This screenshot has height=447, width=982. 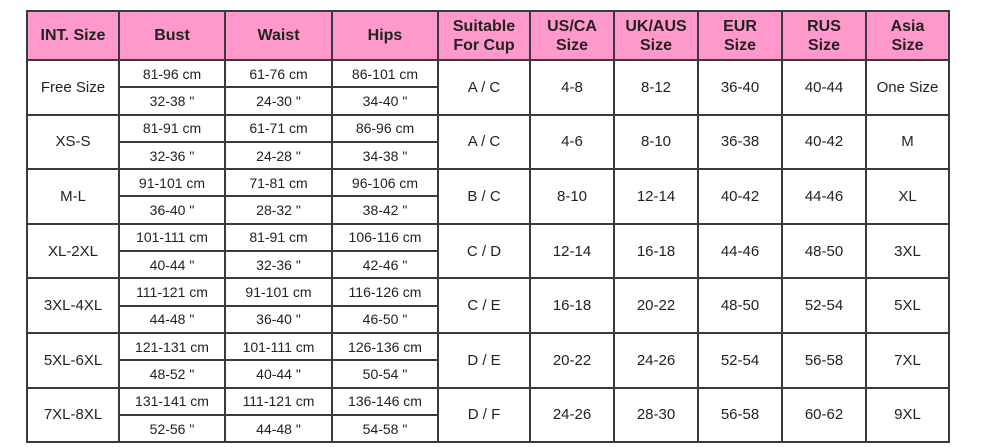 I want to click on table-row-inches: 40-44 " 32-36 " 42-46 ", so click(x=488, y=265).